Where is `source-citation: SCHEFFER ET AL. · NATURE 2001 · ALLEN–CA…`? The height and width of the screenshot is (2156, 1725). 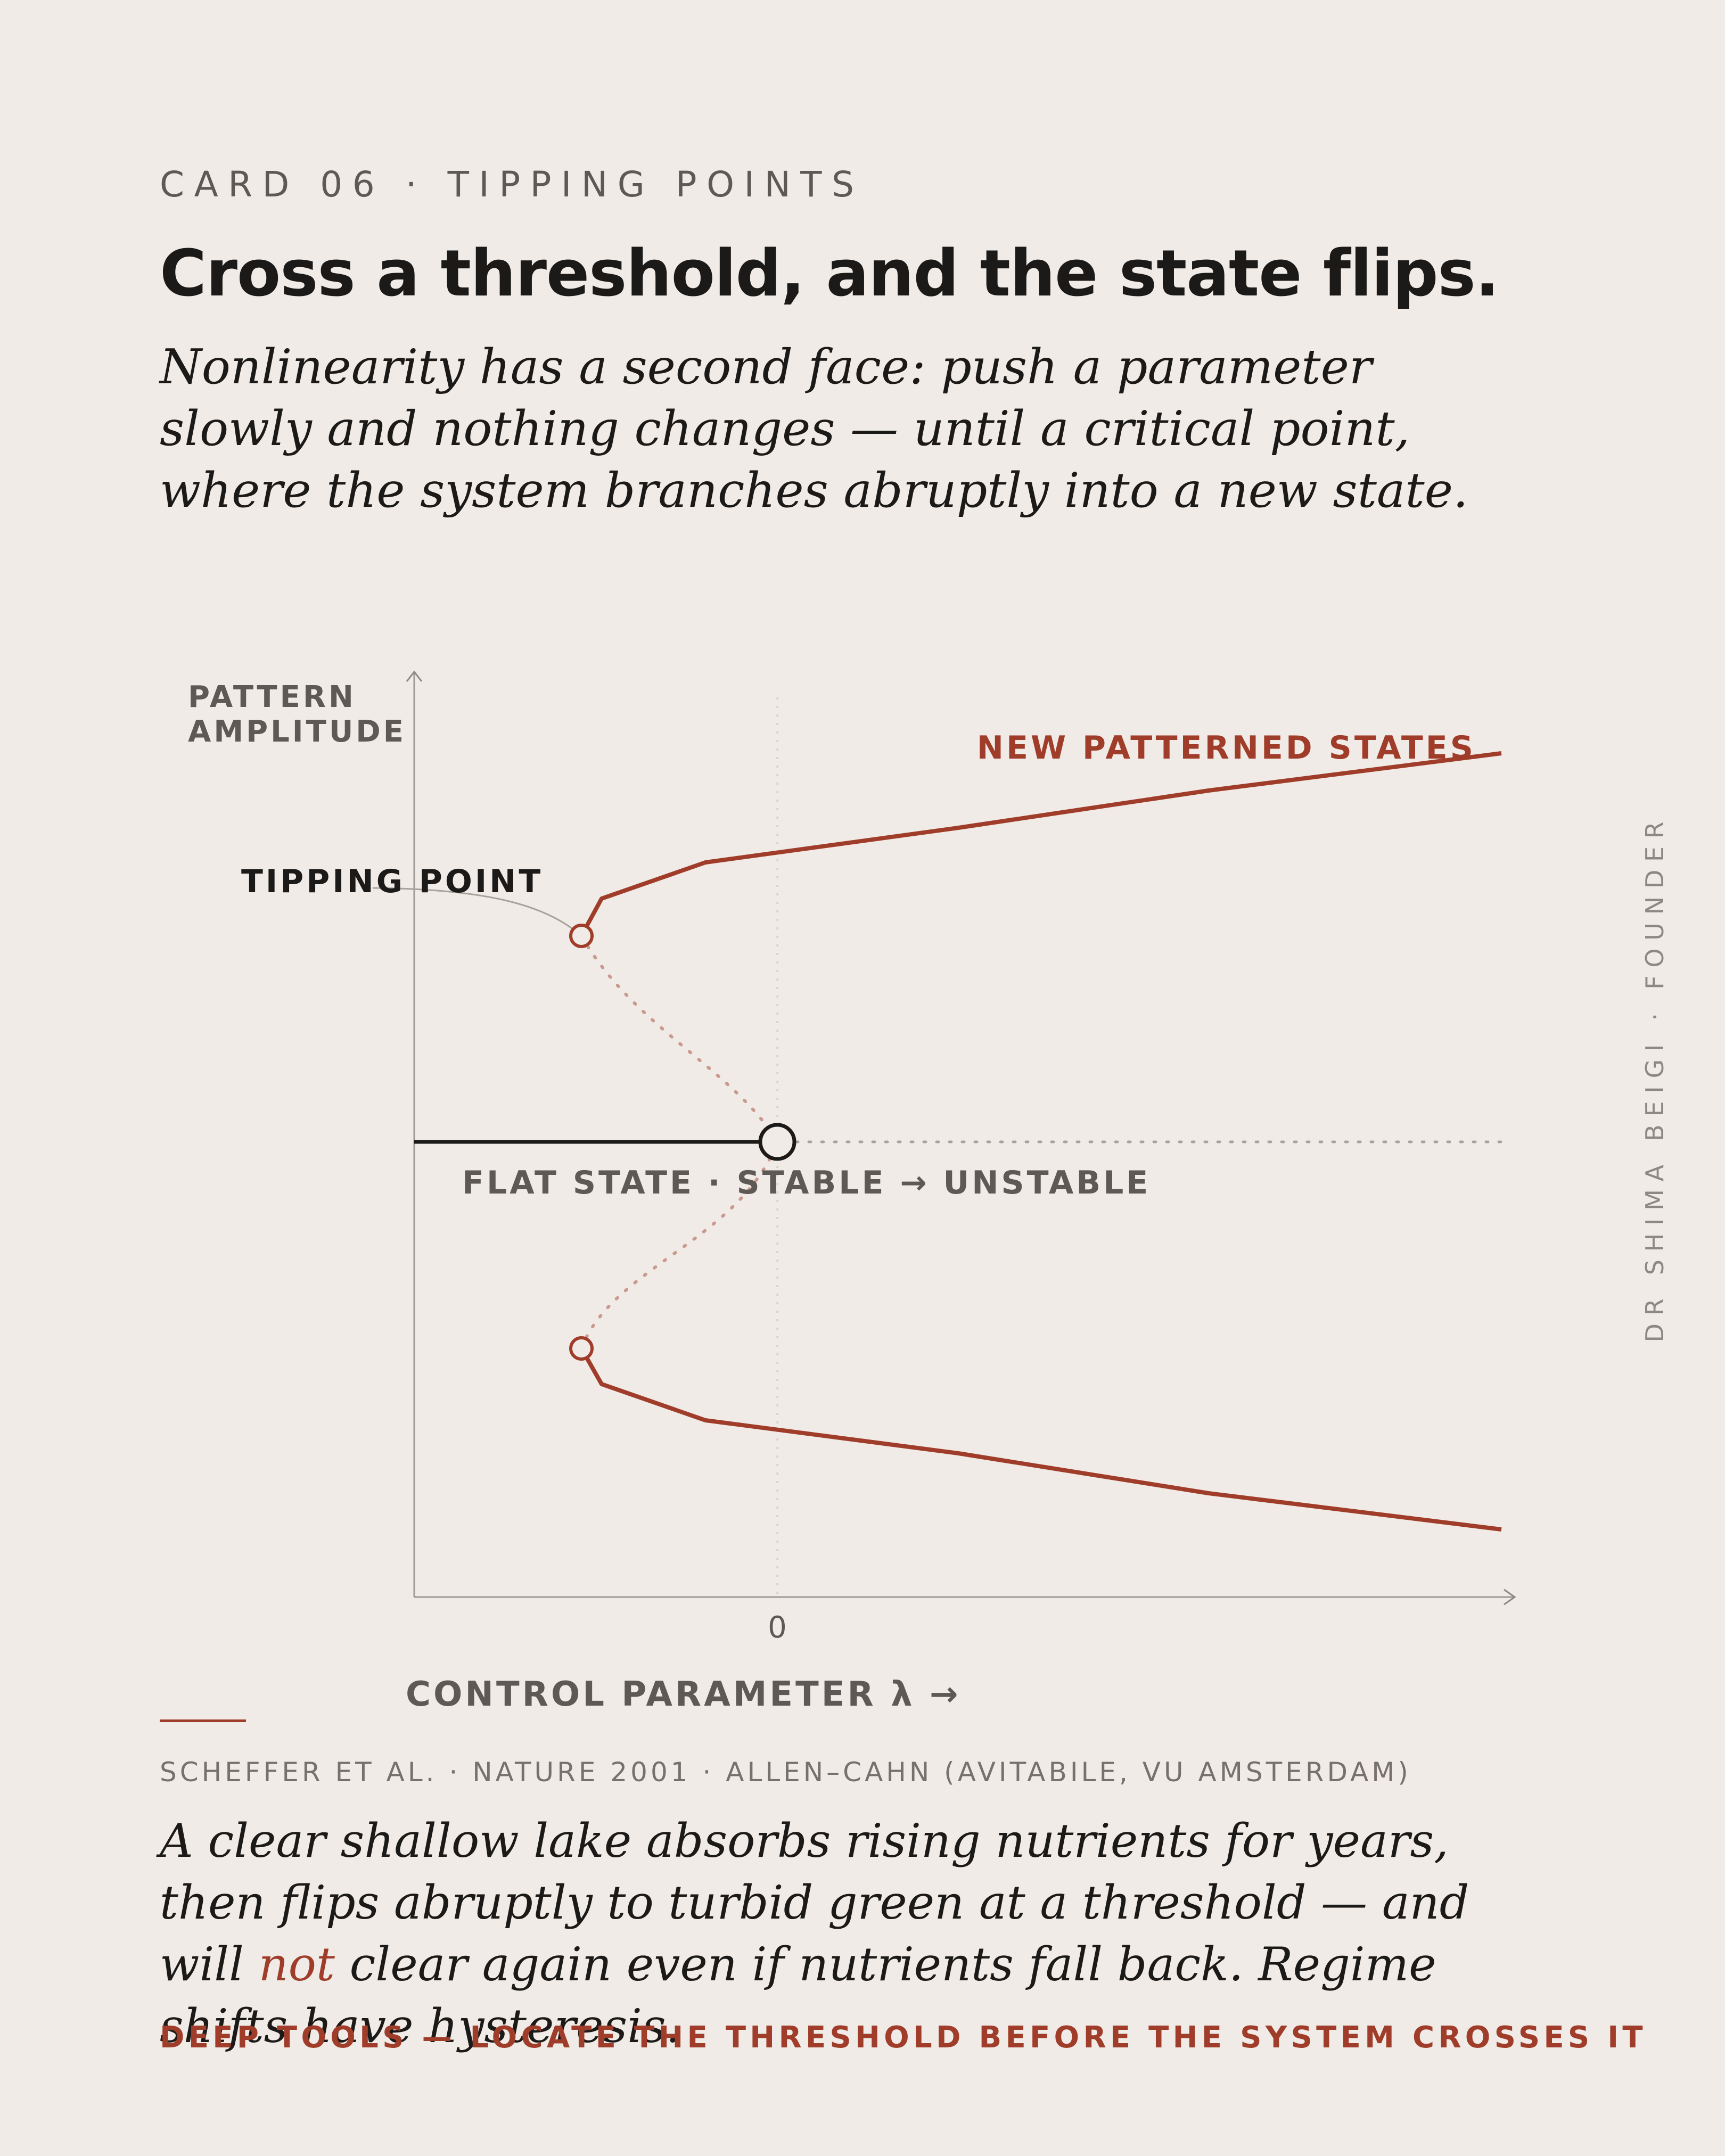
source-citation: SCHEFFER ET AL. · NATURE 2001 · ALLEN–CA… is located at coordinates (786, 1772).